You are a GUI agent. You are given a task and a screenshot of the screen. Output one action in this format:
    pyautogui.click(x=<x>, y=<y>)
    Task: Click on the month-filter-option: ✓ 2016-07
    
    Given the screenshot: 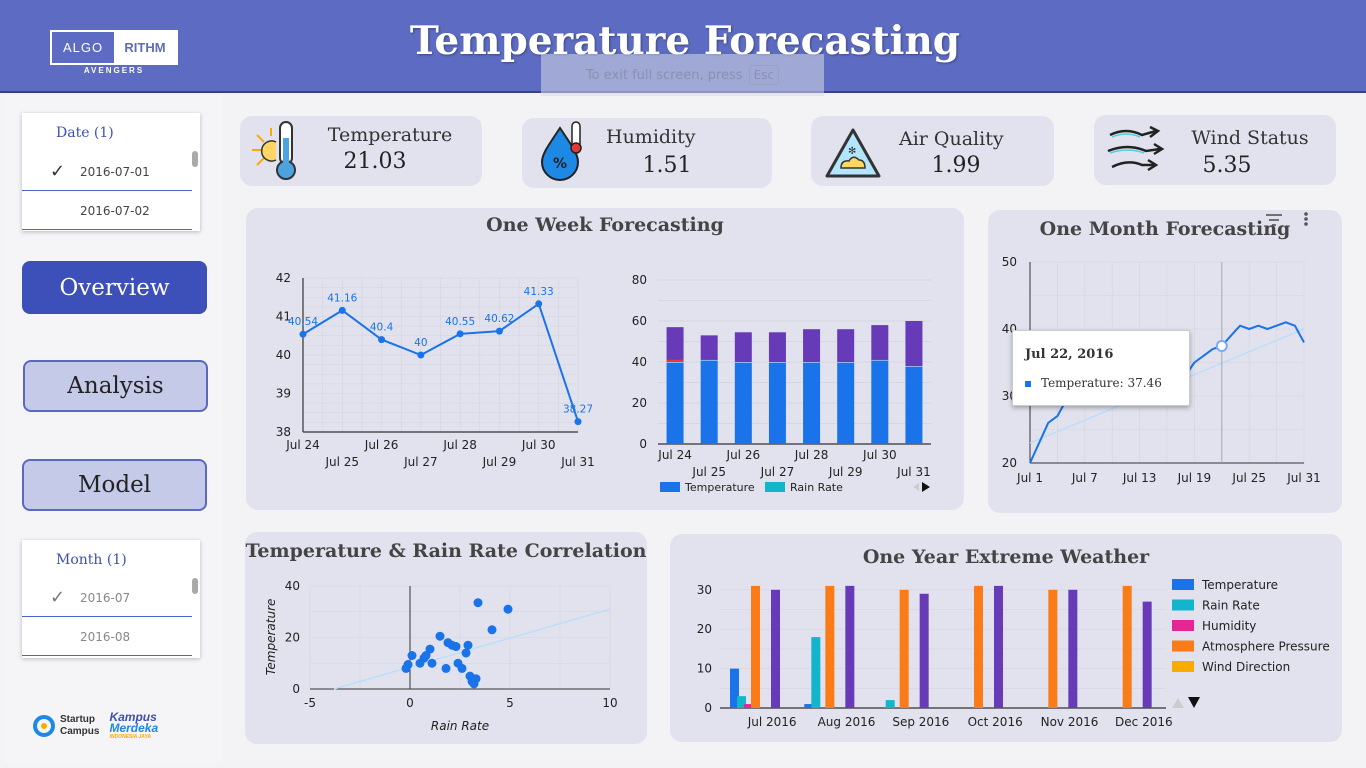 What is the action you would take?
    pyautogui.click(x=107, y=598)
    